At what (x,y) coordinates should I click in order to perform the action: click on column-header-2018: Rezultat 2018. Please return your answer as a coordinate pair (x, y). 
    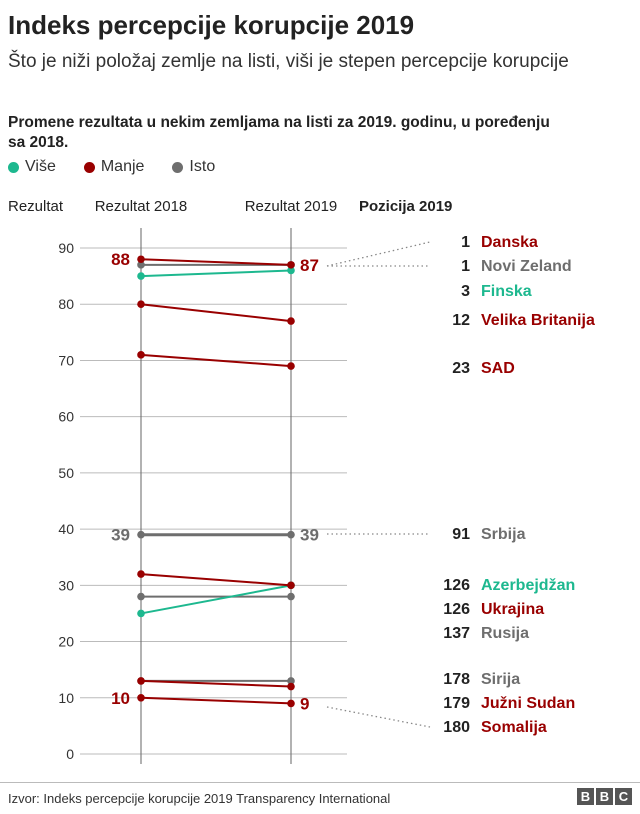
    Looking at the image, I should click on (141, 206).